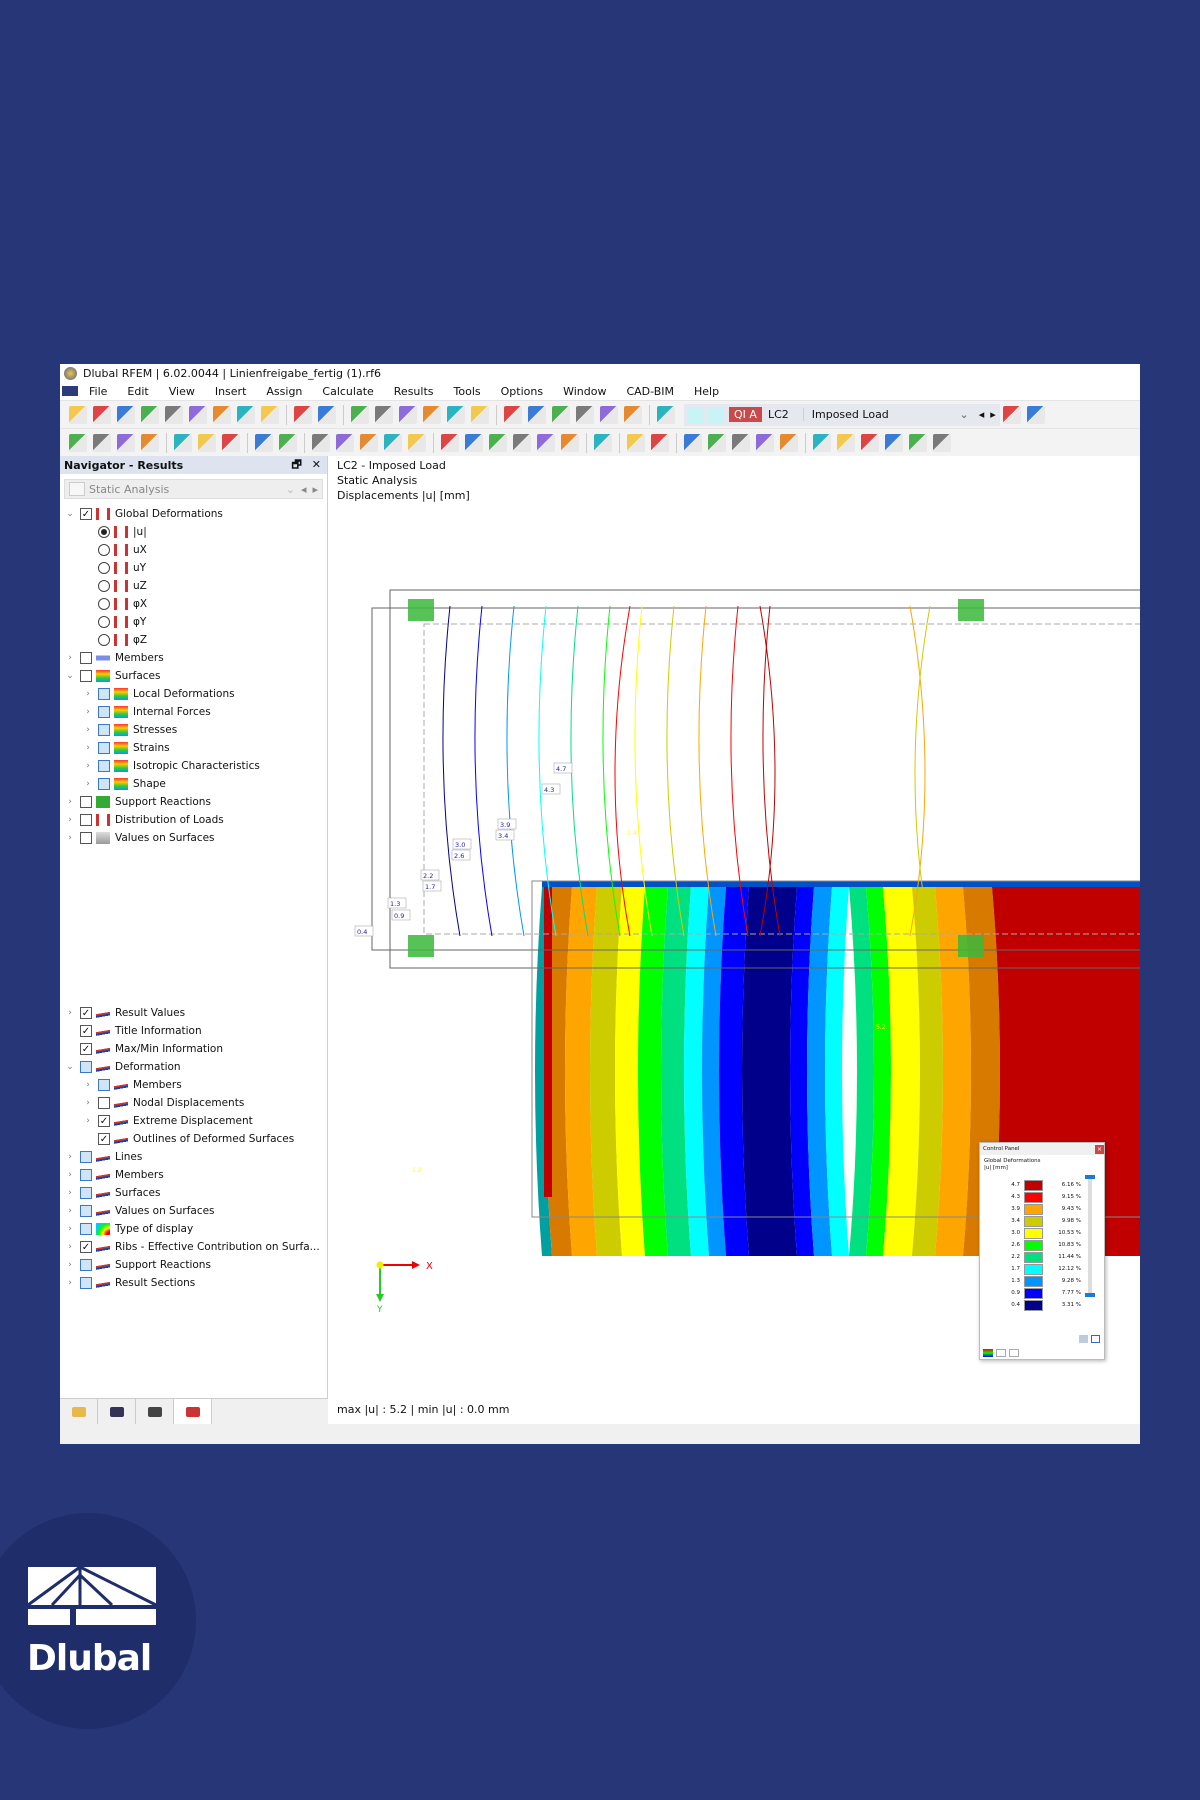 This screenshot has height=1800, width=1200. I want to click on redo-icon, so click(327, 414).